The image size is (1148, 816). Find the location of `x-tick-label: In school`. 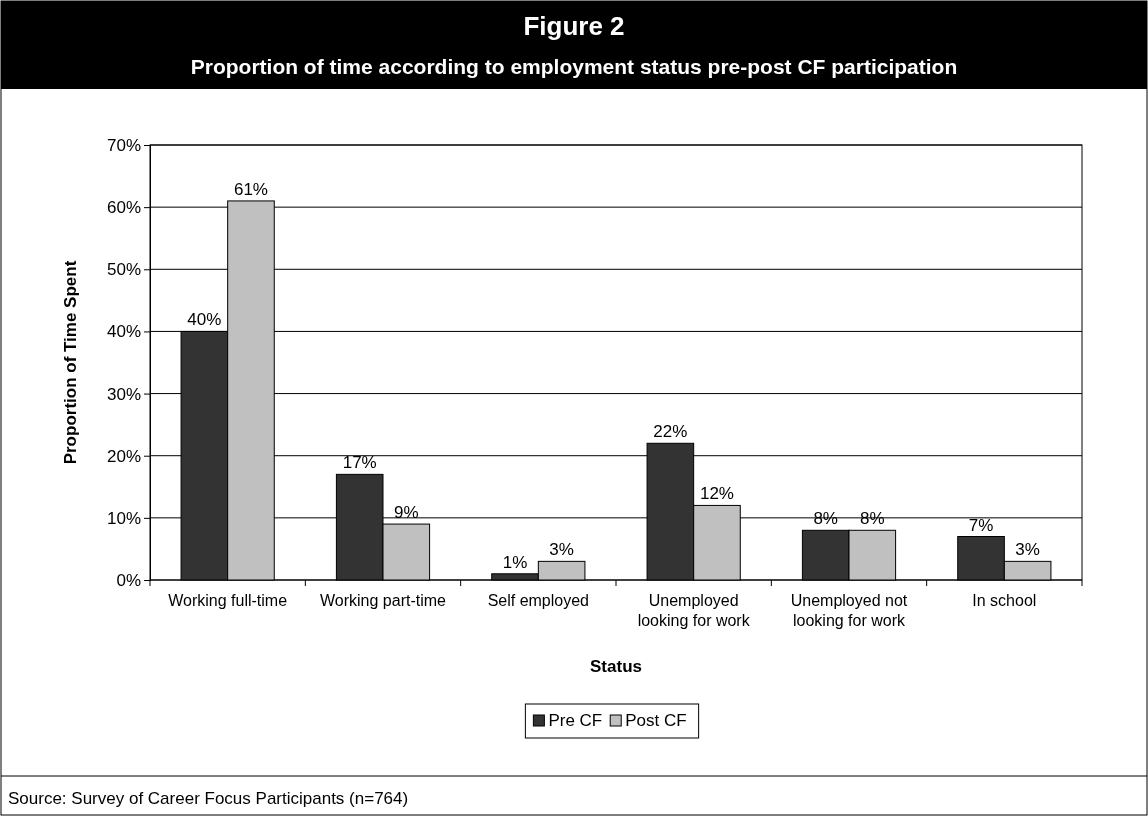

x-tick-label: In school is located at coordinates (1004, 600).